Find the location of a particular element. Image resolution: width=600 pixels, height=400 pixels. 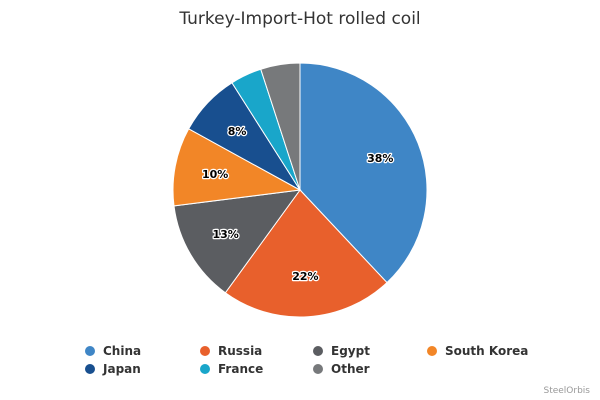

chart-title: Turkey-Import-Hot rolled coil is located at coordinates (299, 19).